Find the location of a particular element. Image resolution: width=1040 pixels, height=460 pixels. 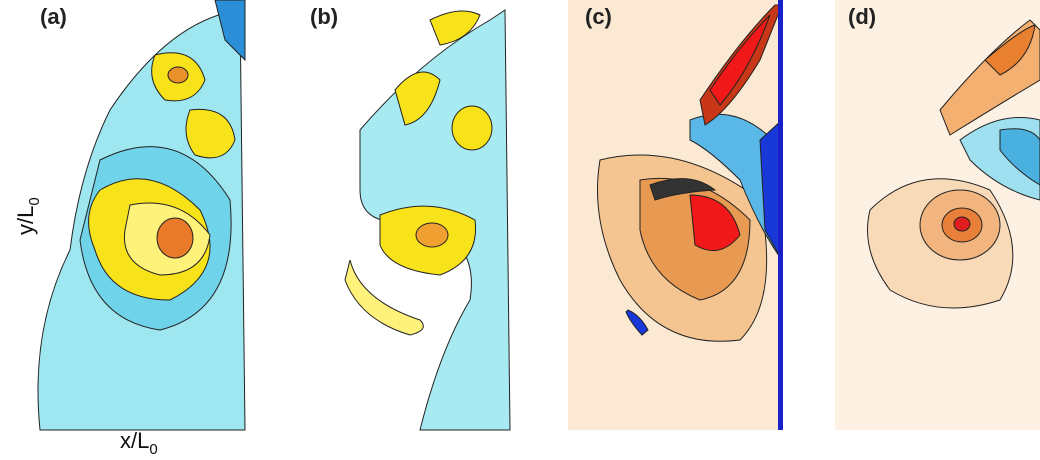

panel-label: (a) is located at coordinates (53, 16).